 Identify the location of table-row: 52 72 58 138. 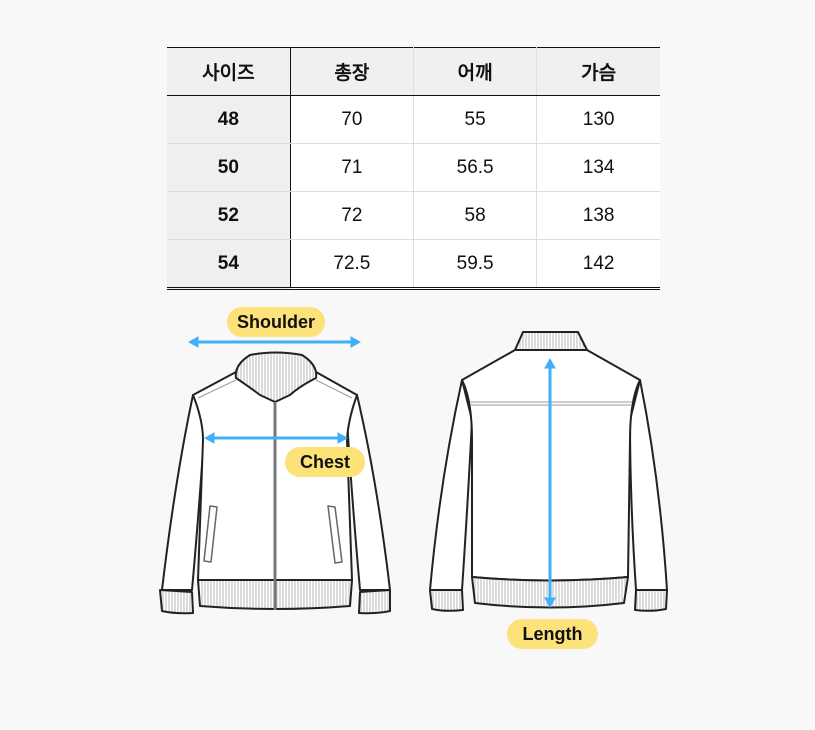
(413, 215).